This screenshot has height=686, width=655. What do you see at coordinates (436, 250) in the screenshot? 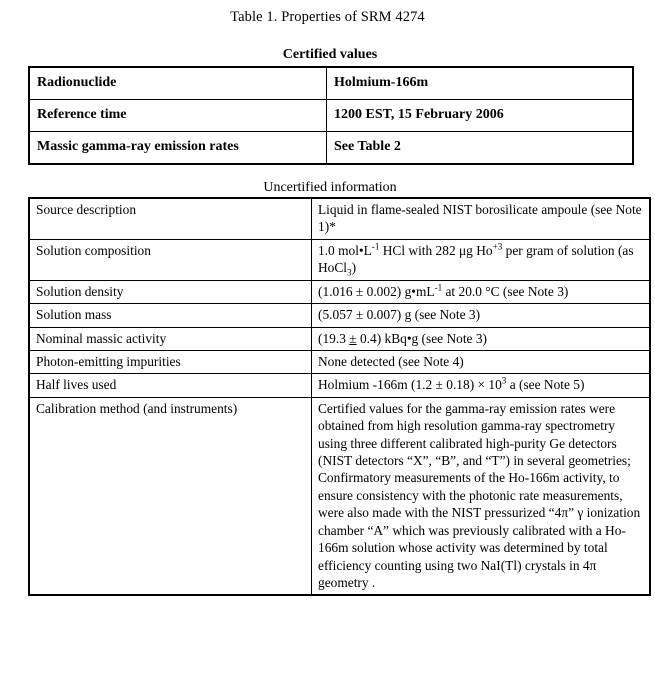
I see `text-fragment: HCl with 282 μg Ho` at bounding box center [436, 250].